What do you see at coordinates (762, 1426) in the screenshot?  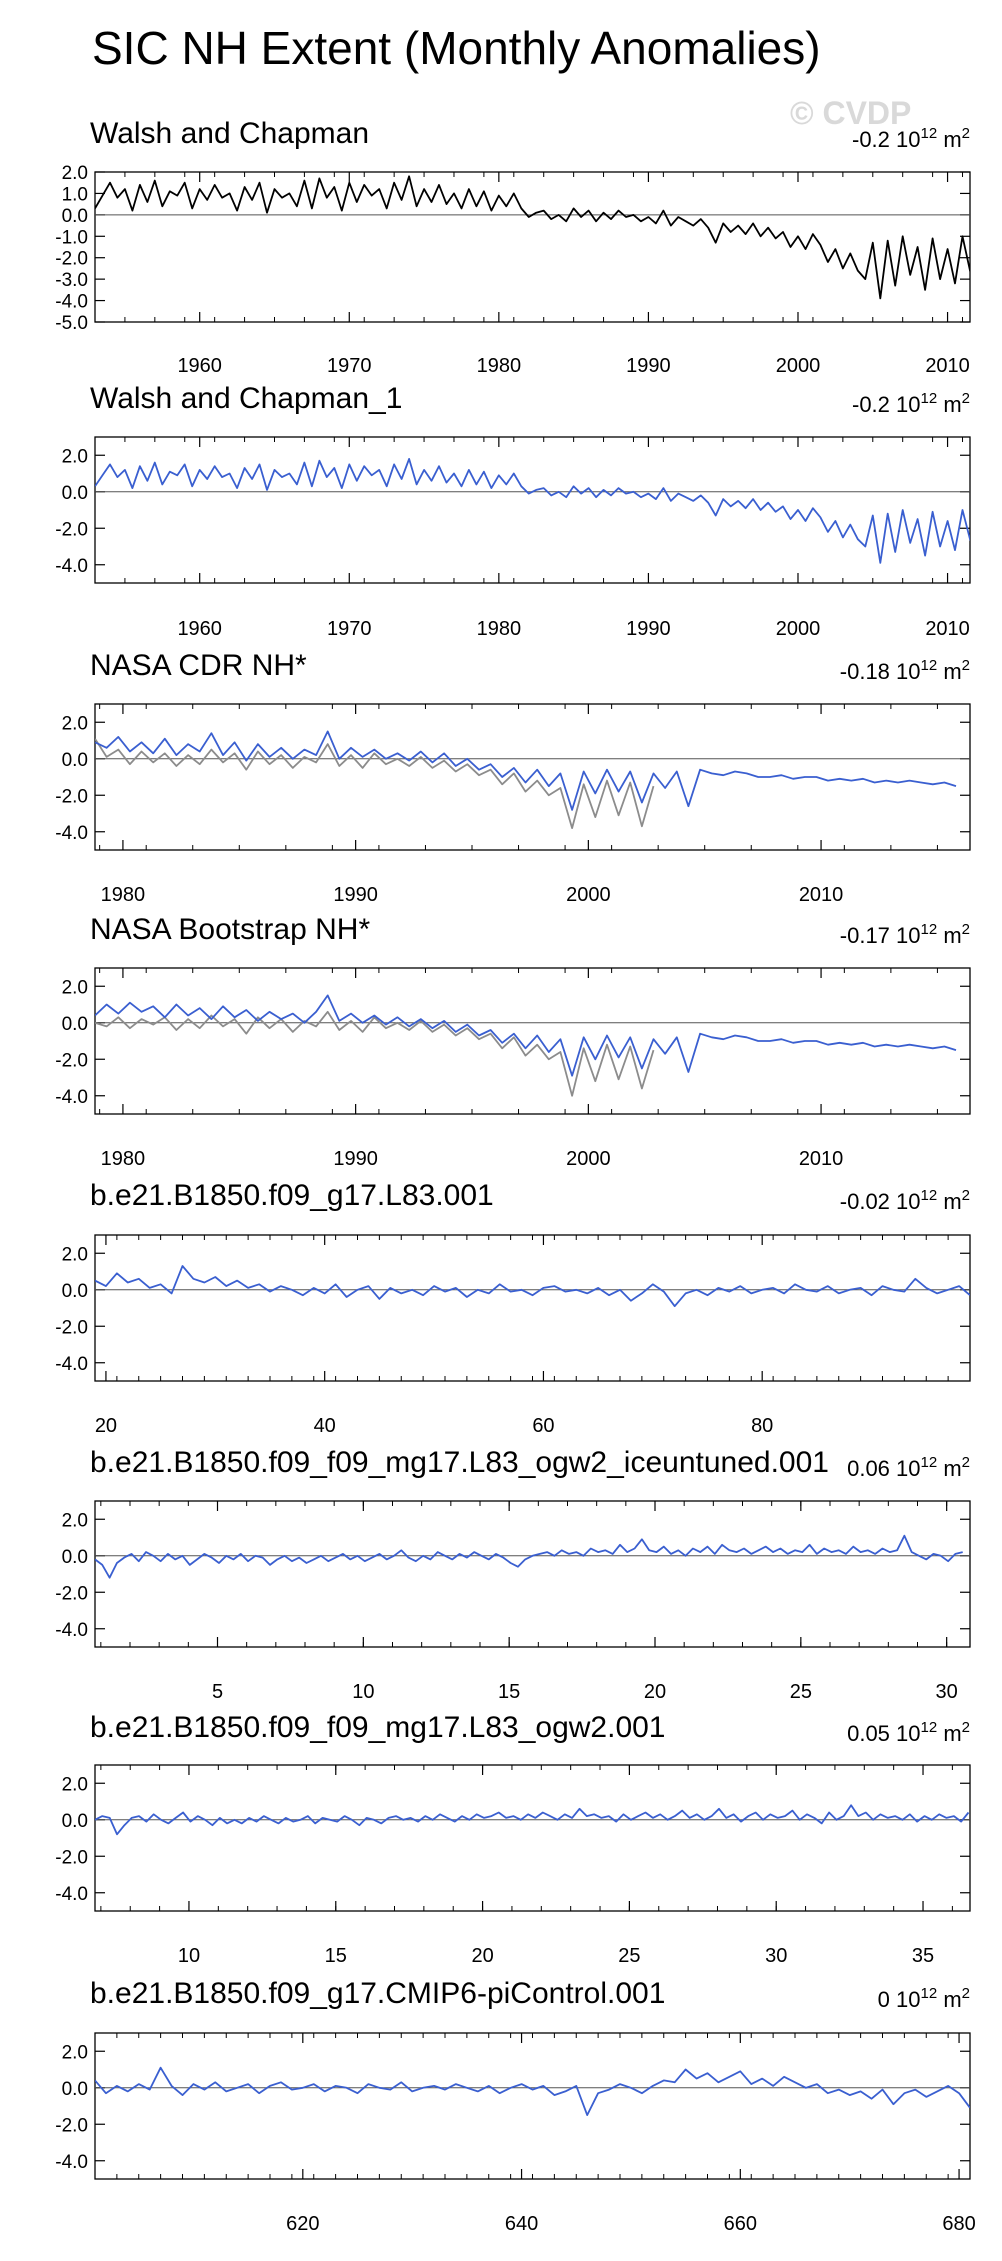 I see `x-tick-label: 80` at bounding box center [762, 1426].